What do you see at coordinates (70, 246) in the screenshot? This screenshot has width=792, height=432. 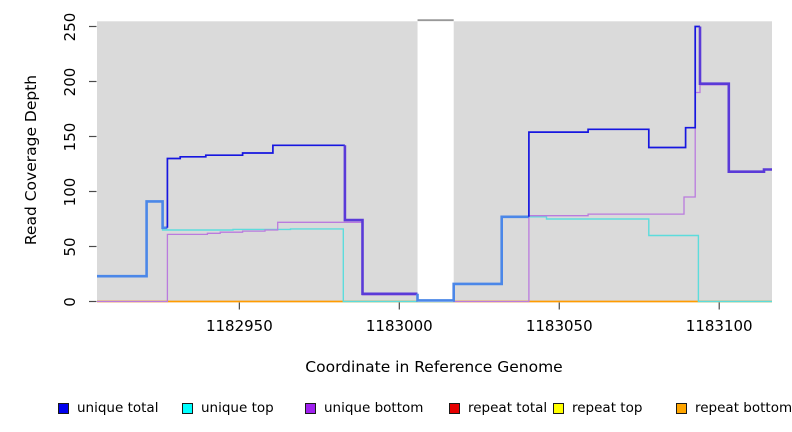 I see `y-tick-label: 50` at bounding box center [70, 246].